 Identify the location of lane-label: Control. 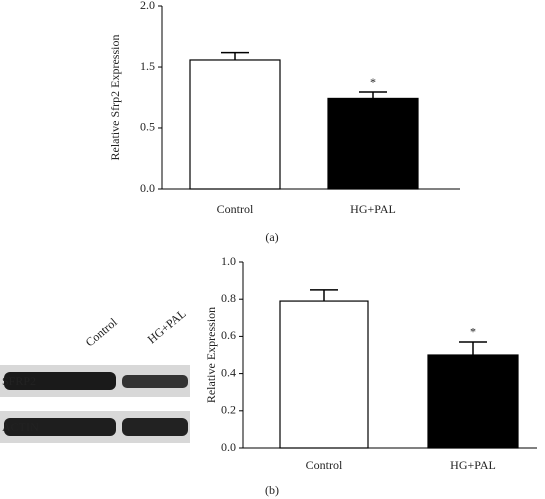
(102, 332).